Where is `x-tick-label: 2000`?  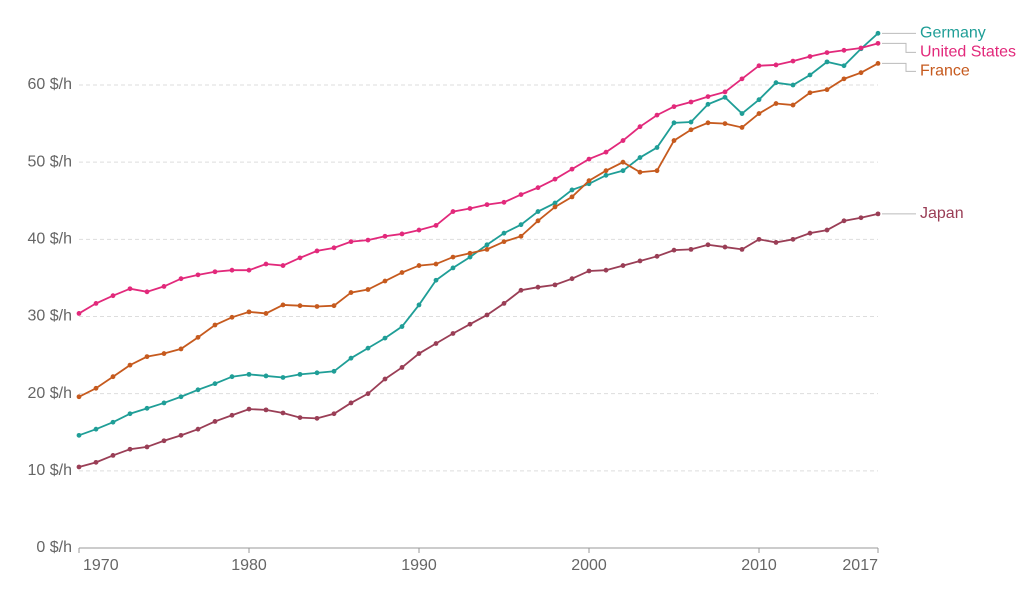
x-tick-label: 2000 is located at coordinates (589, 565).